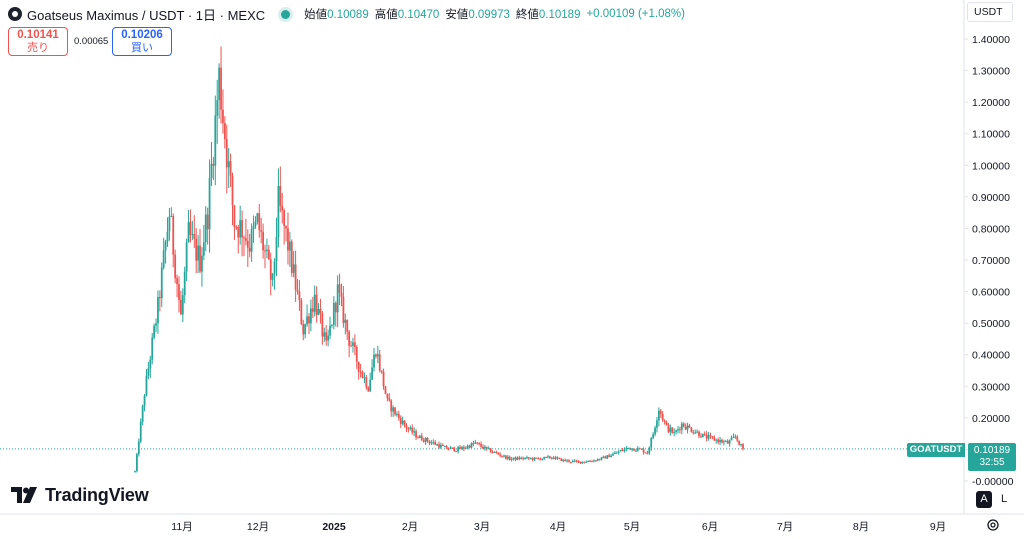 The image size is (1024, 539). I want to click on y-tick-label: 0.20000, so click(991, 419).